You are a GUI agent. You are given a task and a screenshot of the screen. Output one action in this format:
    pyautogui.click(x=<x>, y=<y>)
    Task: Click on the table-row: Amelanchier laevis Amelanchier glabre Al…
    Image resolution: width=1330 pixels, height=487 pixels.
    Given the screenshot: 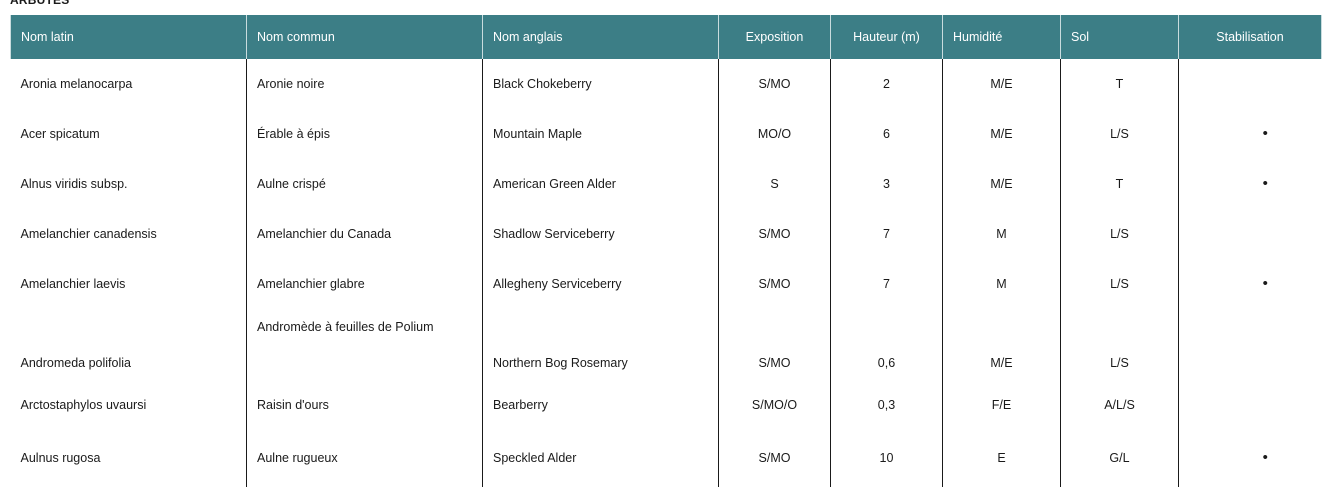 What is the action you would take?
    pyautogui.click(x=666, y=284)
    